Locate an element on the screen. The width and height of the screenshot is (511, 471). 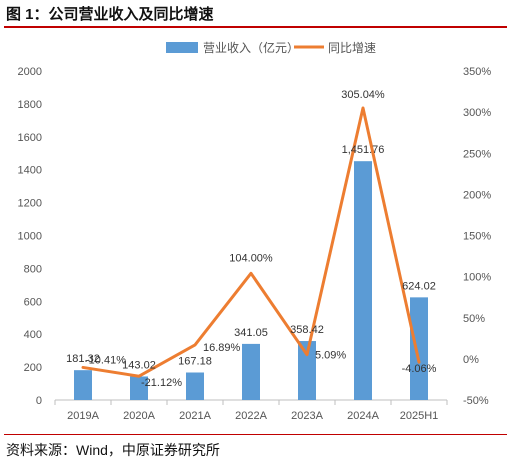
growth-value-label: -21.12% is located at coordinates (161, 383).